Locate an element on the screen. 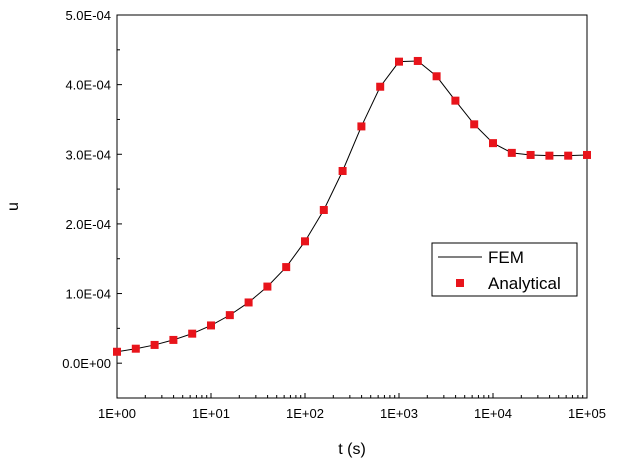  x-tick-label: 1E+01 is located at coordinates (211, 413).